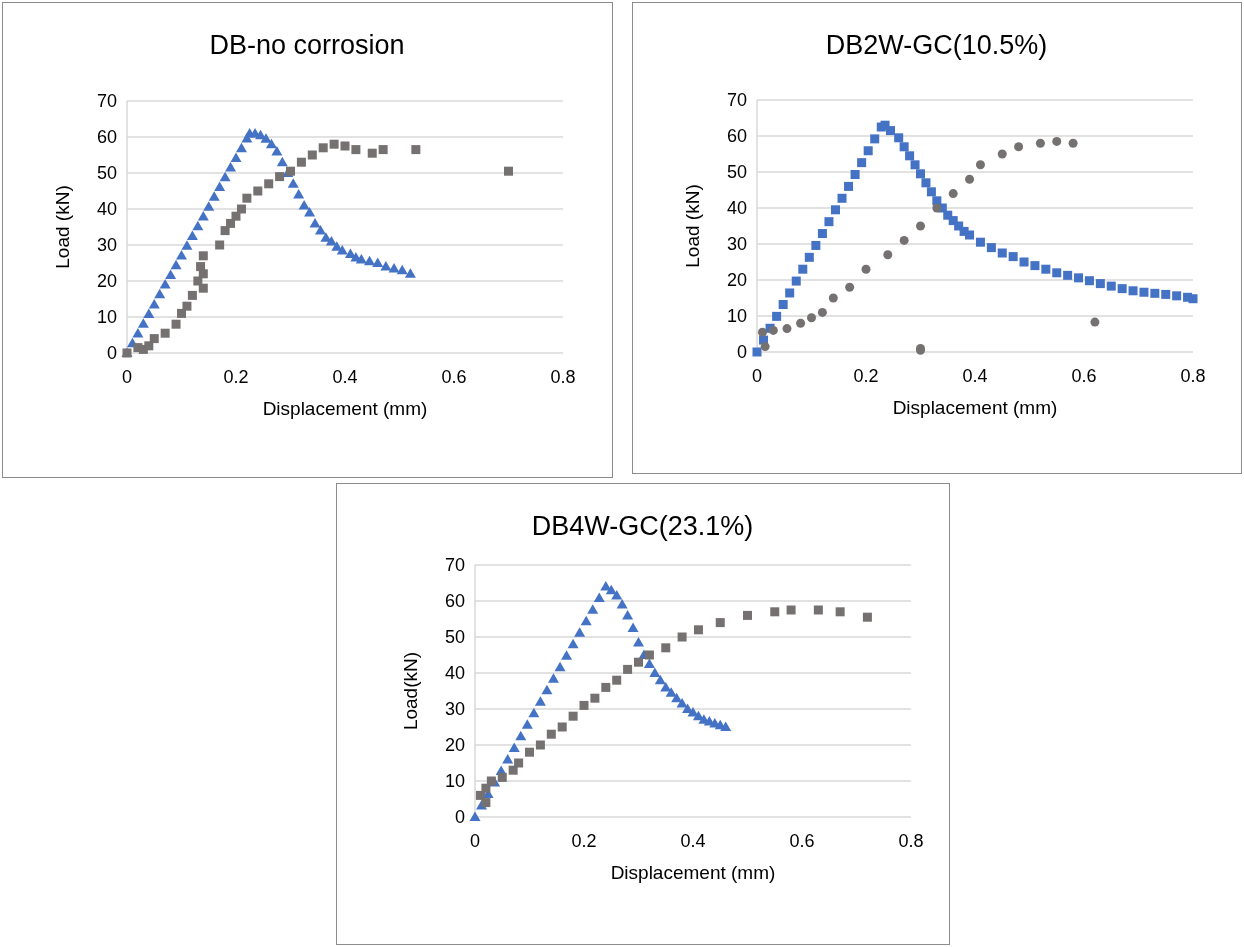  I want to click on chart-title: DB2W-GC(10.5%), so click(936, 45).